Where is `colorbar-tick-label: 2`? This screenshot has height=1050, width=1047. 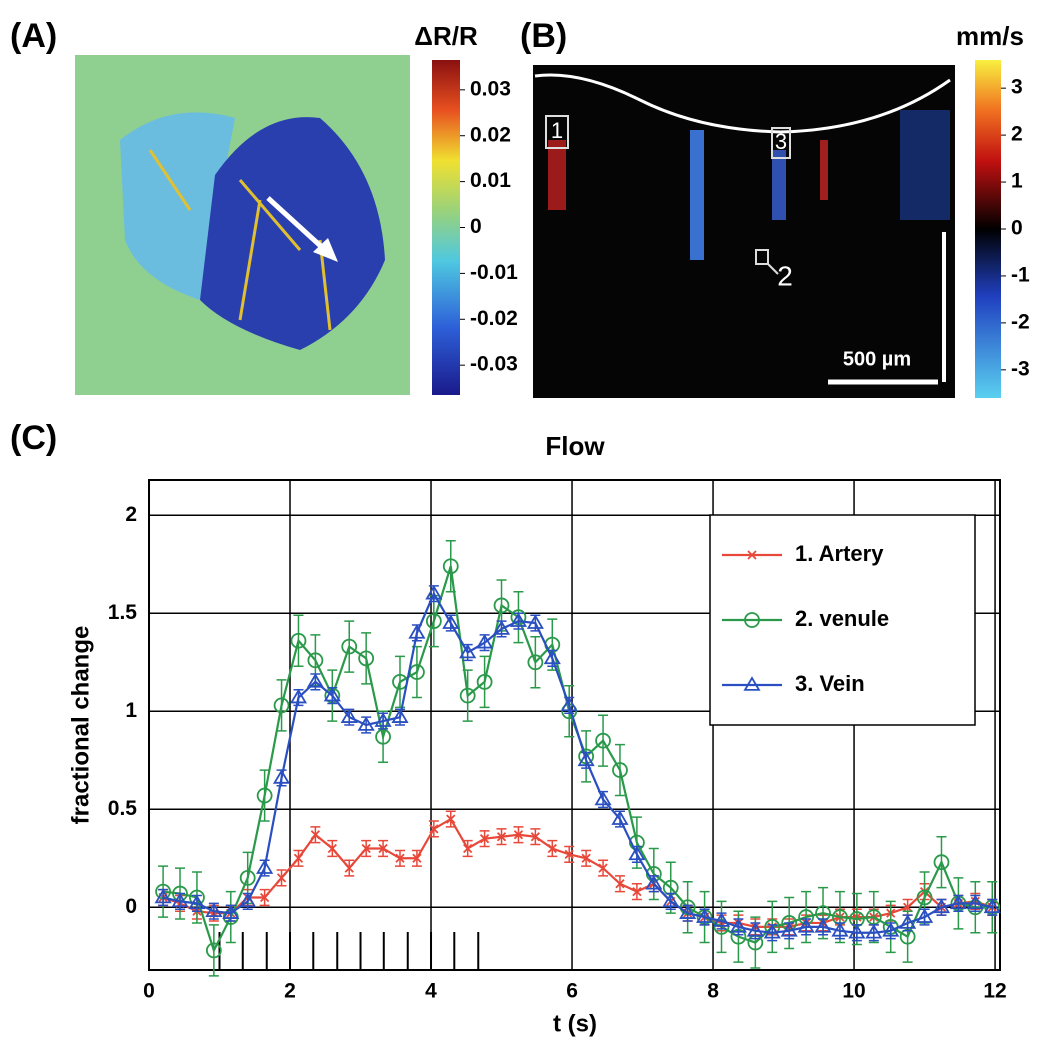 colorbar-tick-label: 2 is located at coordinates (1017, 134).